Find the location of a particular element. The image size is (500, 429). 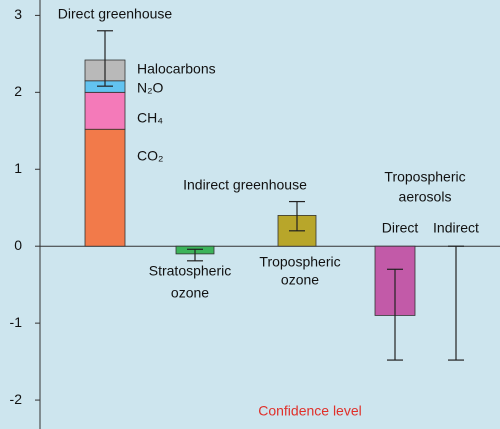

y-tick-label: 1 is located at coordinates (18, 168).